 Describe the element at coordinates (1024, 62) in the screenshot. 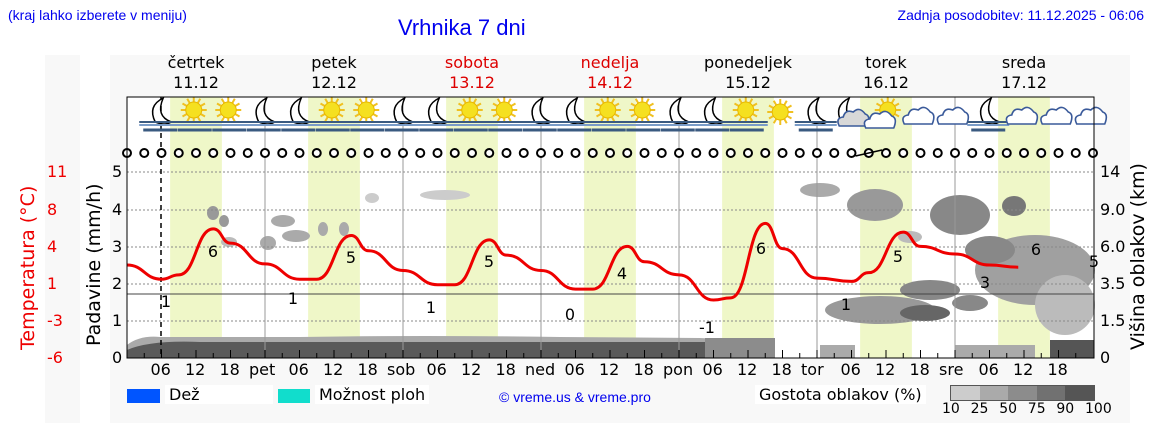

I see `day-name: sreda` at that location.